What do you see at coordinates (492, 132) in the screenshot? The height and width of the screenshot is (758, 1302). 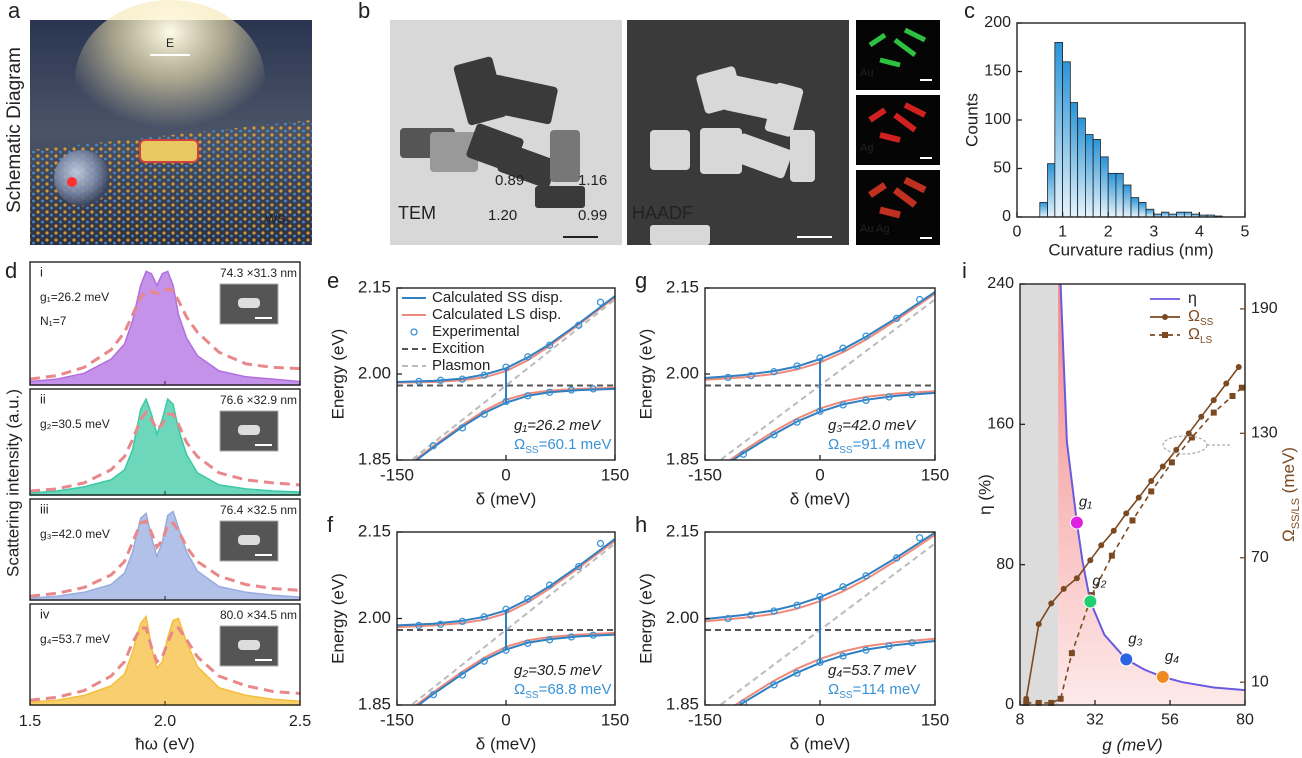 I see `tem-particles` at bounding box center [492, 132].